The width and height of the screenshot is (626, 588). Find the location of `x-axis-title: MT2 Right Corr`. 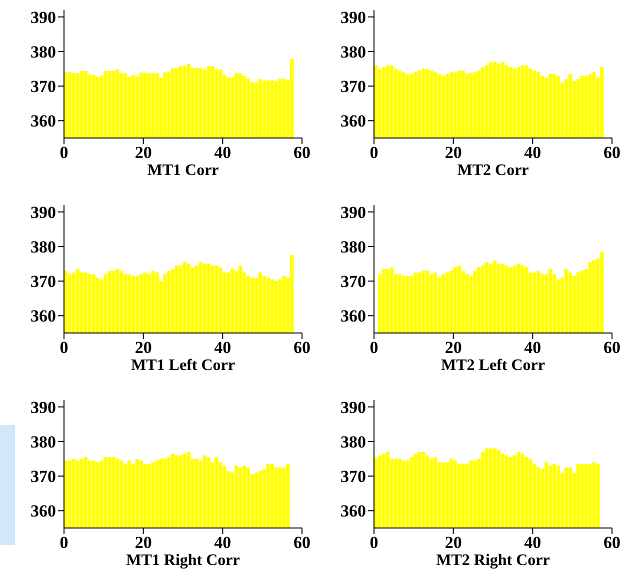

x-axis-title: MT2 Right Corr is located at coordinates (493, 560).